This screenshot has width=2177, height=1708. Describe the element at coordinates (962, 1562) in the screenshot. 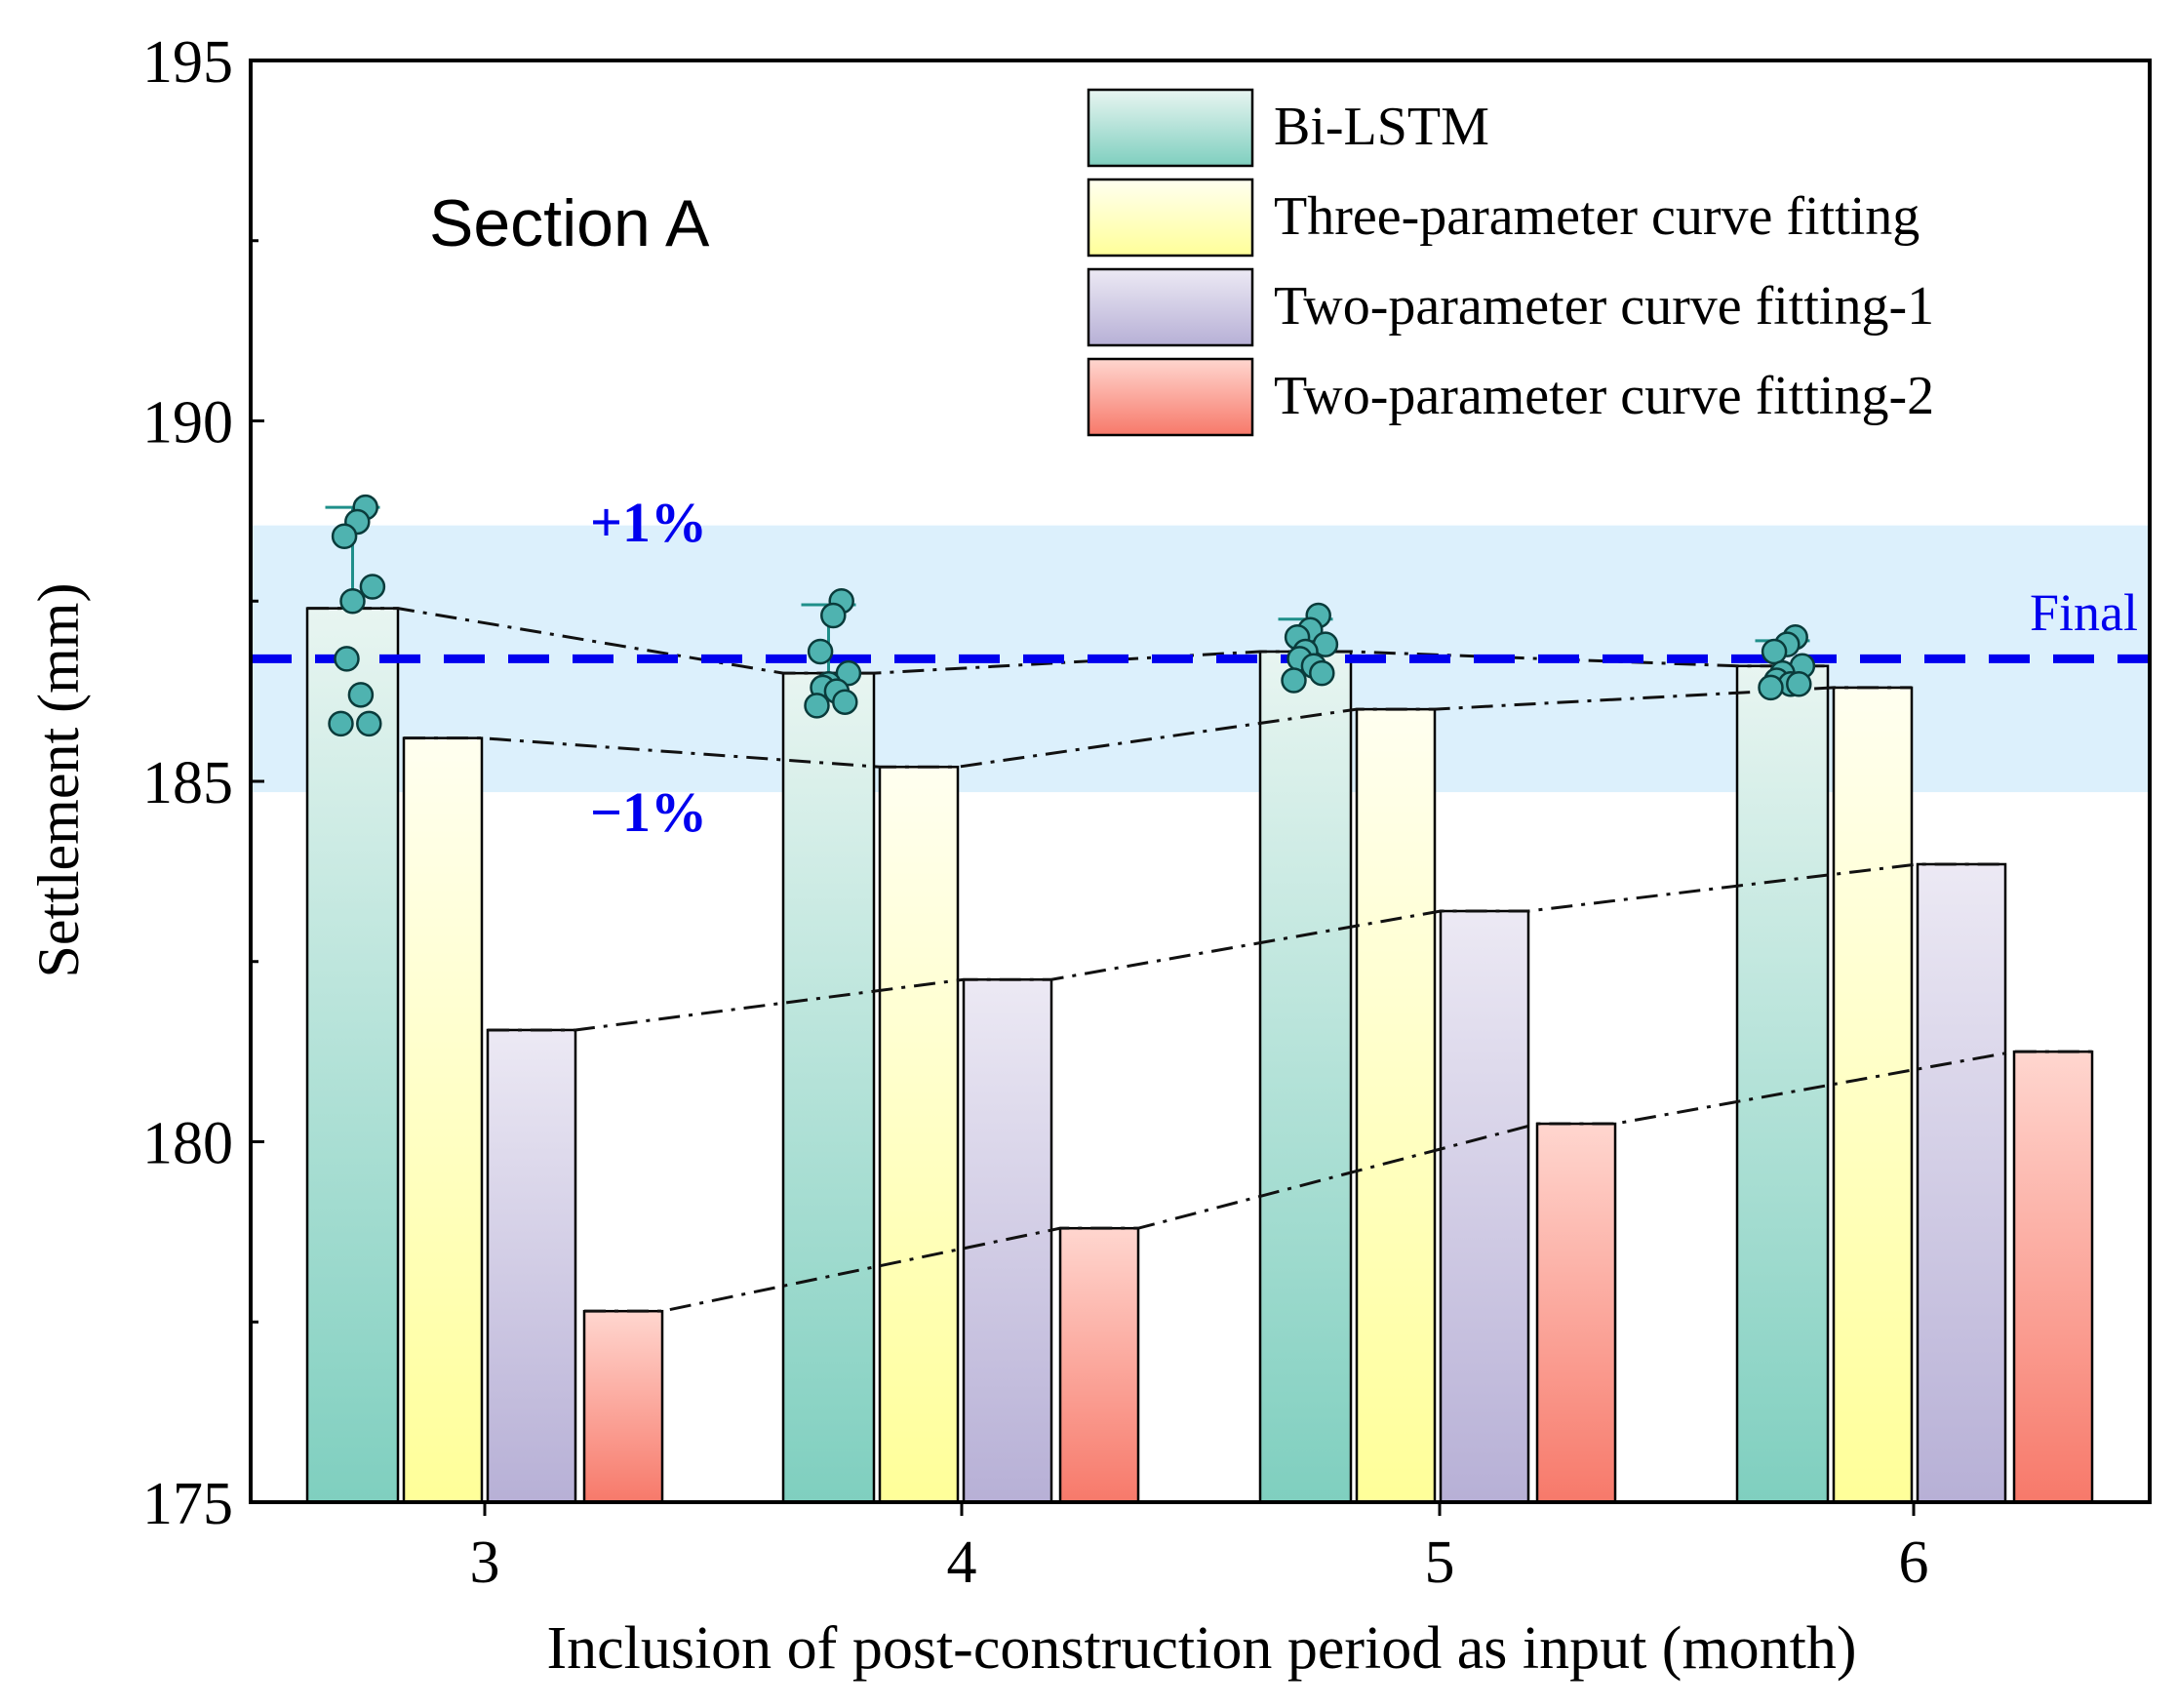

I see `x-tick-label: 4` at that location.